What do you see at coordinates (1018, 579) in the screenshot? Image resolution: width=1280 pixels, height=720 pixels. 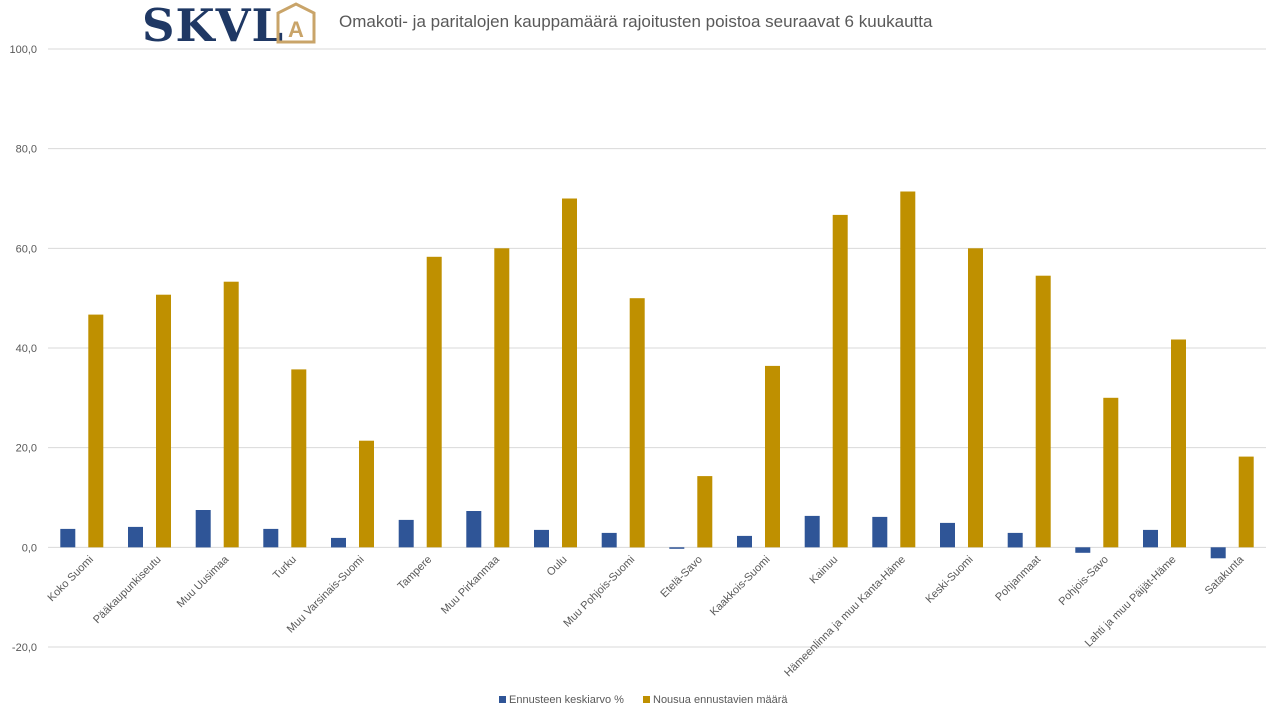 I see `x-category-label: Pohjanmaat` at bounding box center [1018, 579].